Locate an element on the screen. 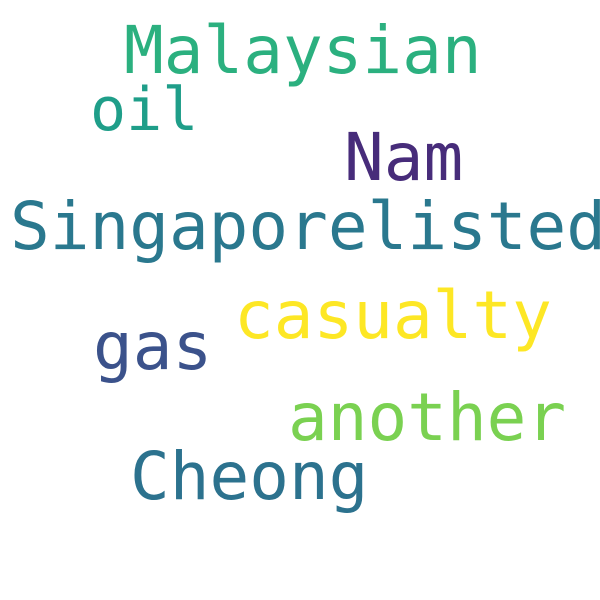 The image size is (600, 600). word-another: another is located at coordinates (427, 417).